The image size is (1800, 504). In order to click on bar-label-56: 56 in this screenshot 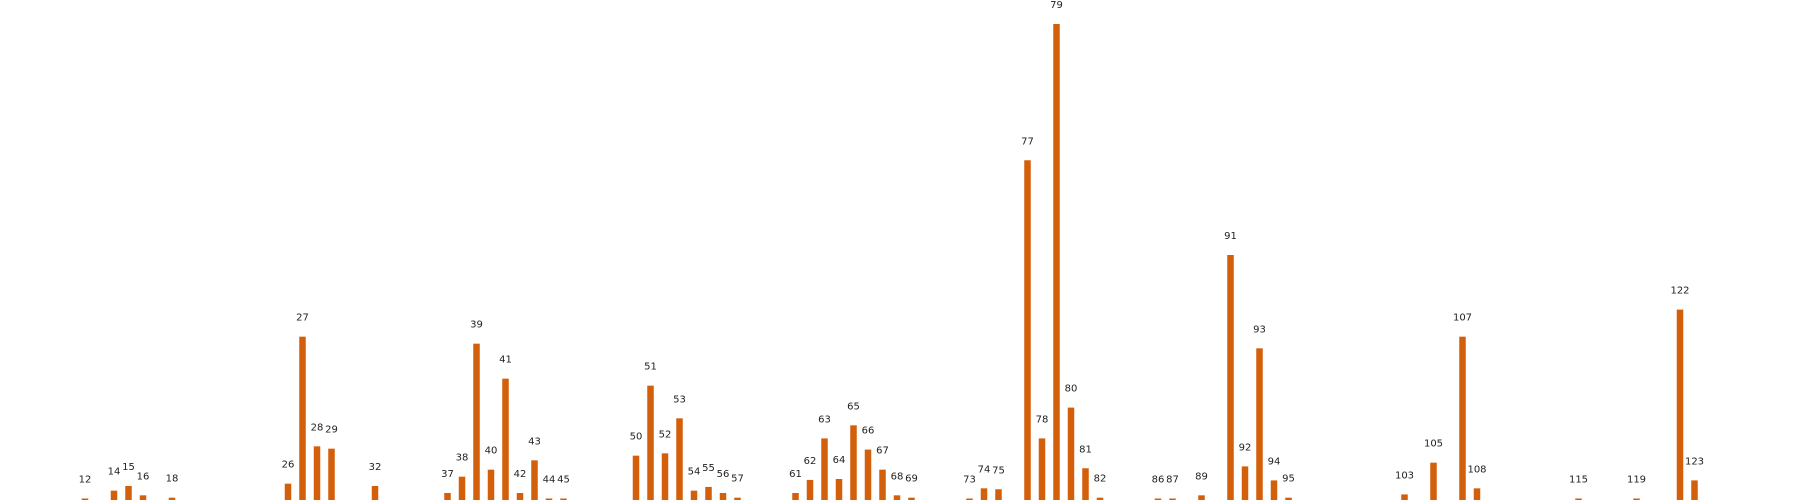, I will do `click(723, 474)`.